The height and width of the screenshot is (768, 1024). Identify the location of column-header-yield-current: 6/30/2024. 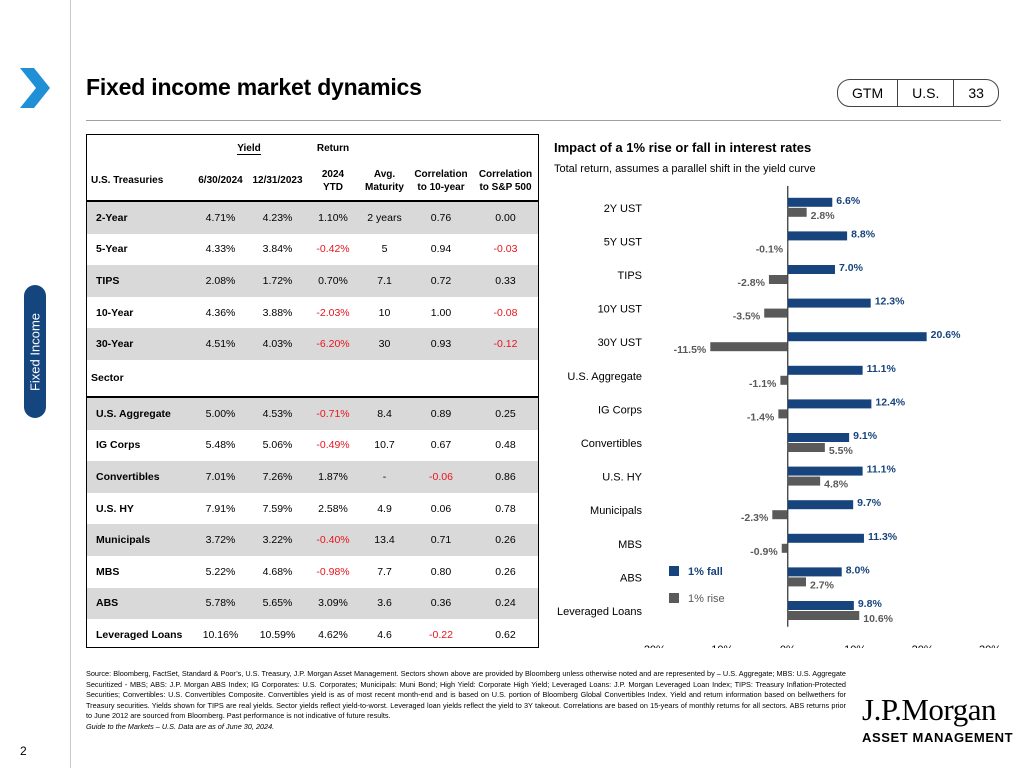
(220, 181).